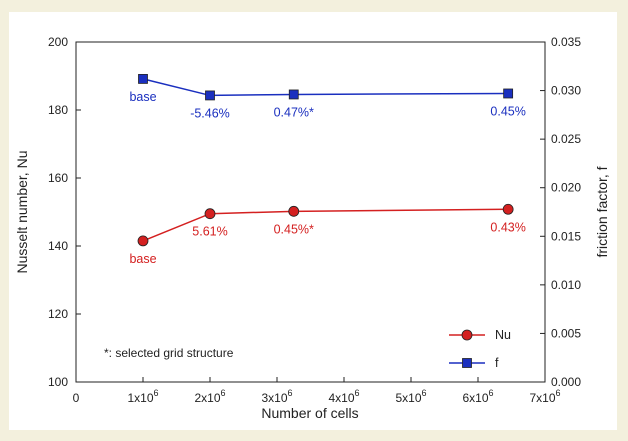  Describe the element at coordinates (566, 42) in the screenshot. I see `right-y-tick-label: 0.035` at that location.